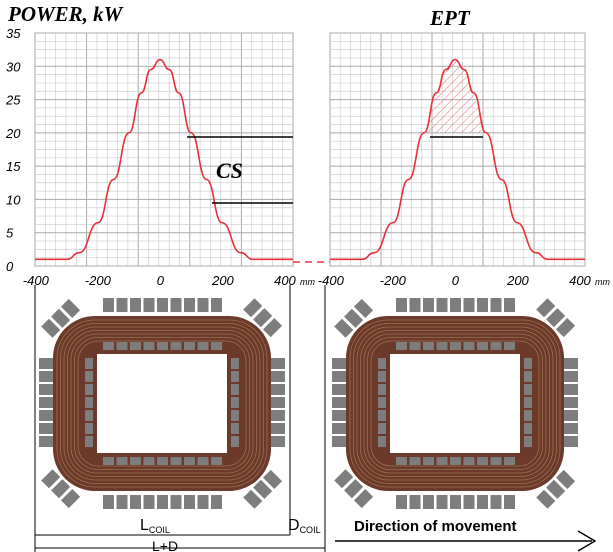 This screenshot has width=613, height=552. Describe the element at coordinates (13, 100) in the screenshot. I see `y-tick-label: 25` at that location.